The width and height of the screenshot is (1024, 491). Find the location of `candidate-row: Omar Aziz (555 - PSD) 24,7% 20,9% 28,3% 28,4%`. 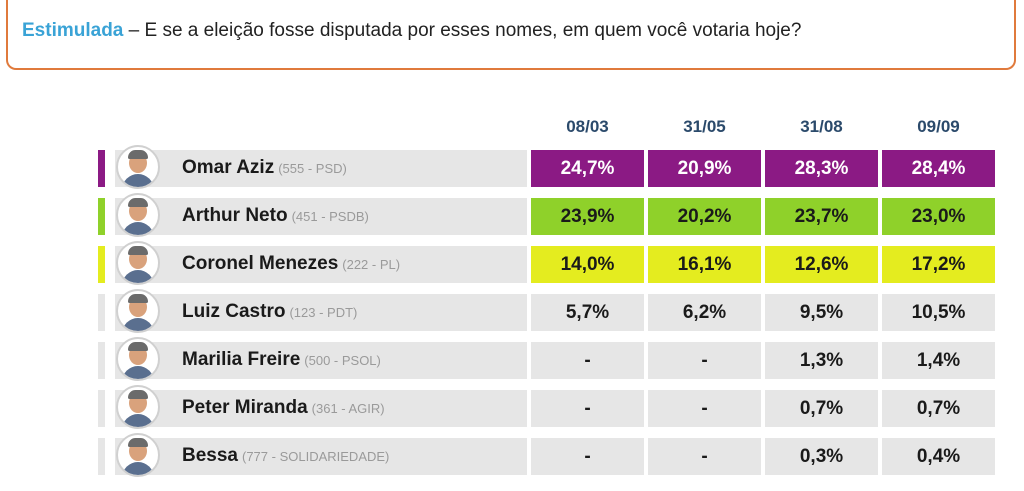

candidate-row: Omar Aziz (555 - PSD) 24,7% 20,9% 28,3% 28,4% is located at coordinates (547, 167).